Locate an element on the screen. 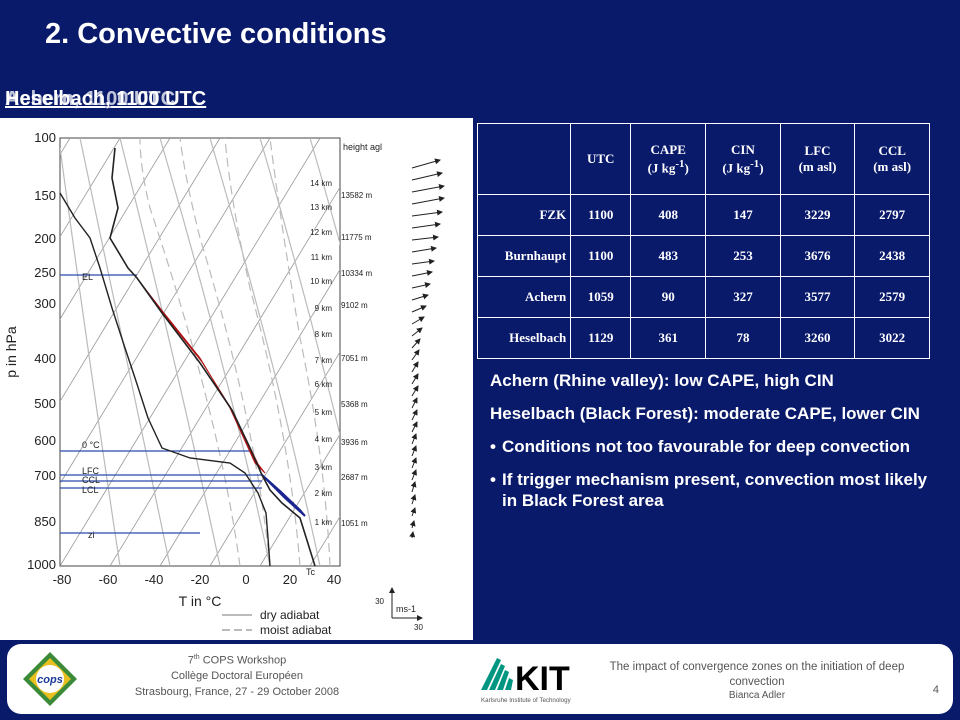  lfc-label: LFC is located at coordinates (91, 471).